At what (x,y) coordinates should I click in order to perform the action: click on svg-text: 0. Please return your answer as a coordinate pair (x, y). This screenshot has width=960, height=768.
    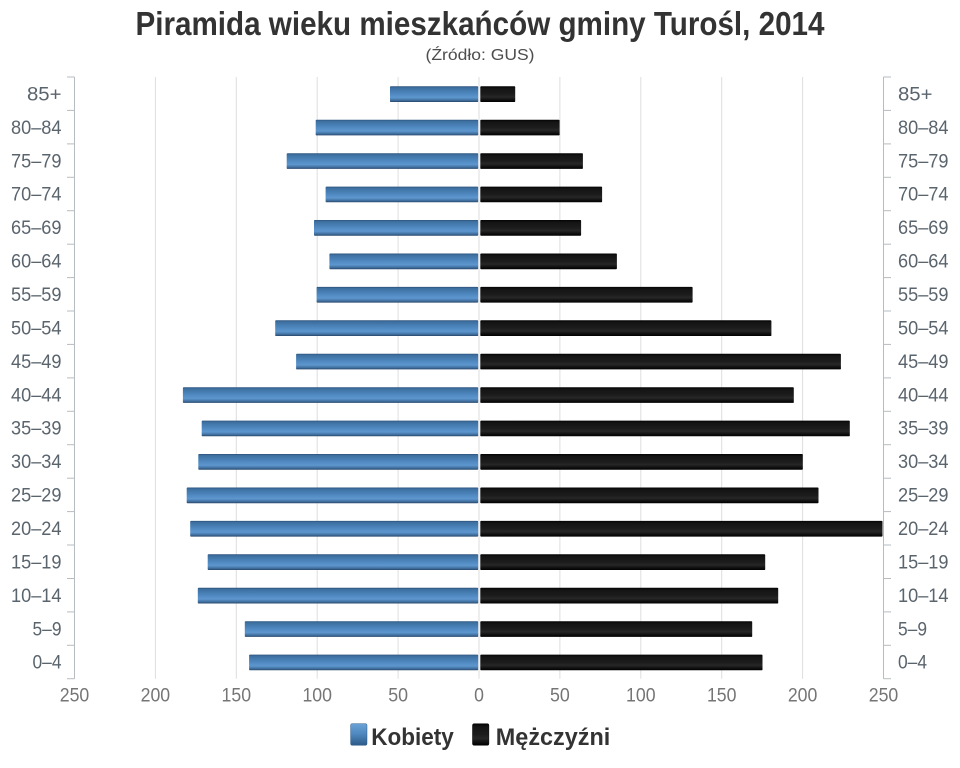
    Looking at the image, I should click on (479, 696).